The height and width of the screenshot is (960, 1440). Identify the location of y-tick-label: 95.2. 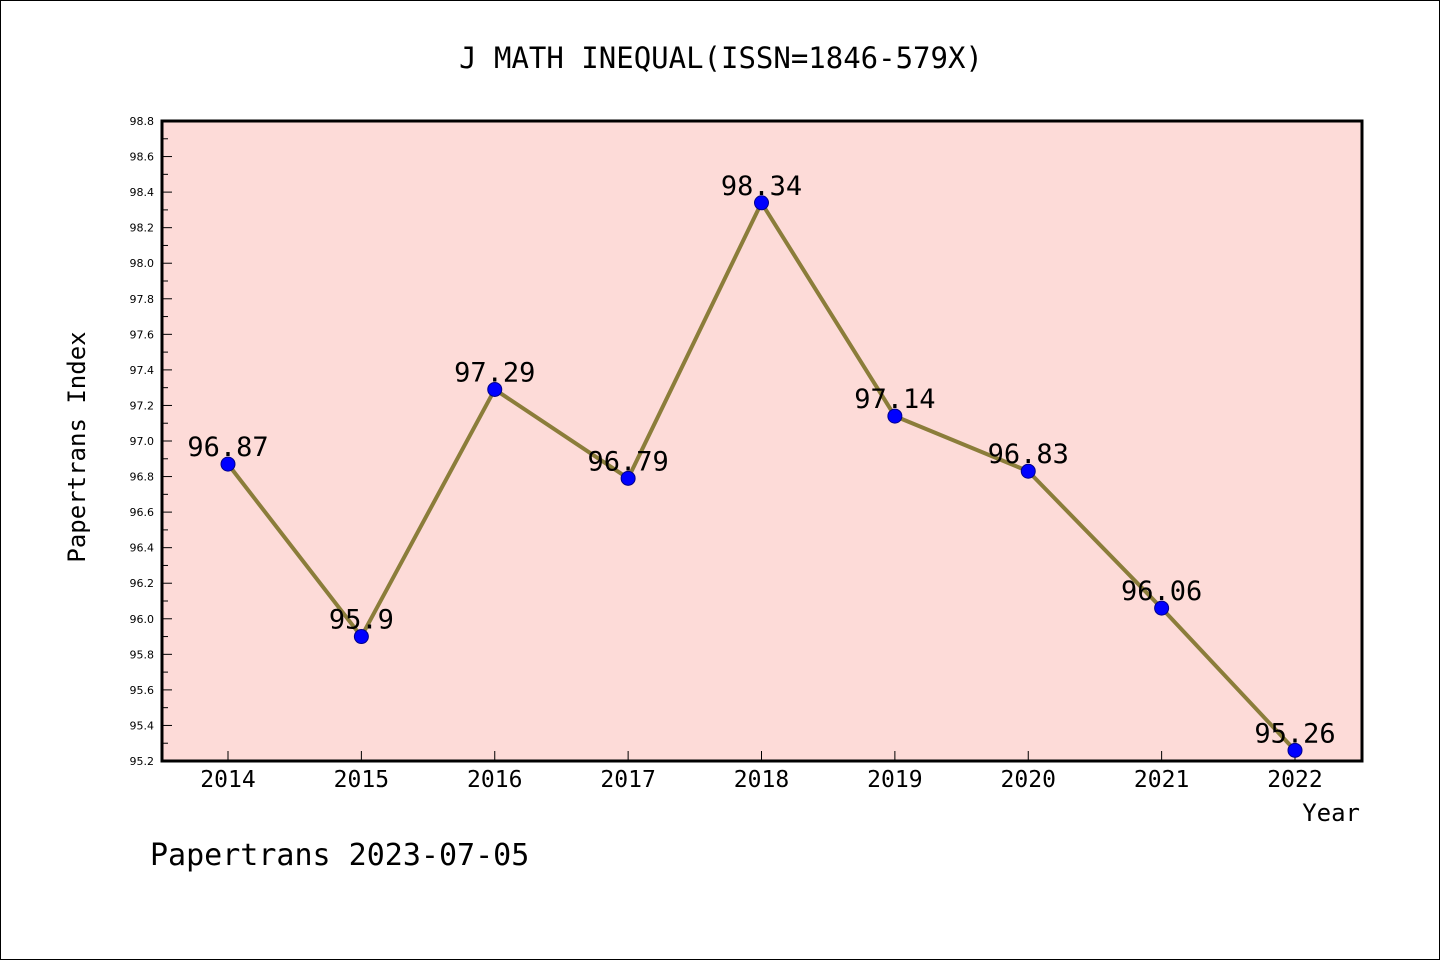
(142, 761).